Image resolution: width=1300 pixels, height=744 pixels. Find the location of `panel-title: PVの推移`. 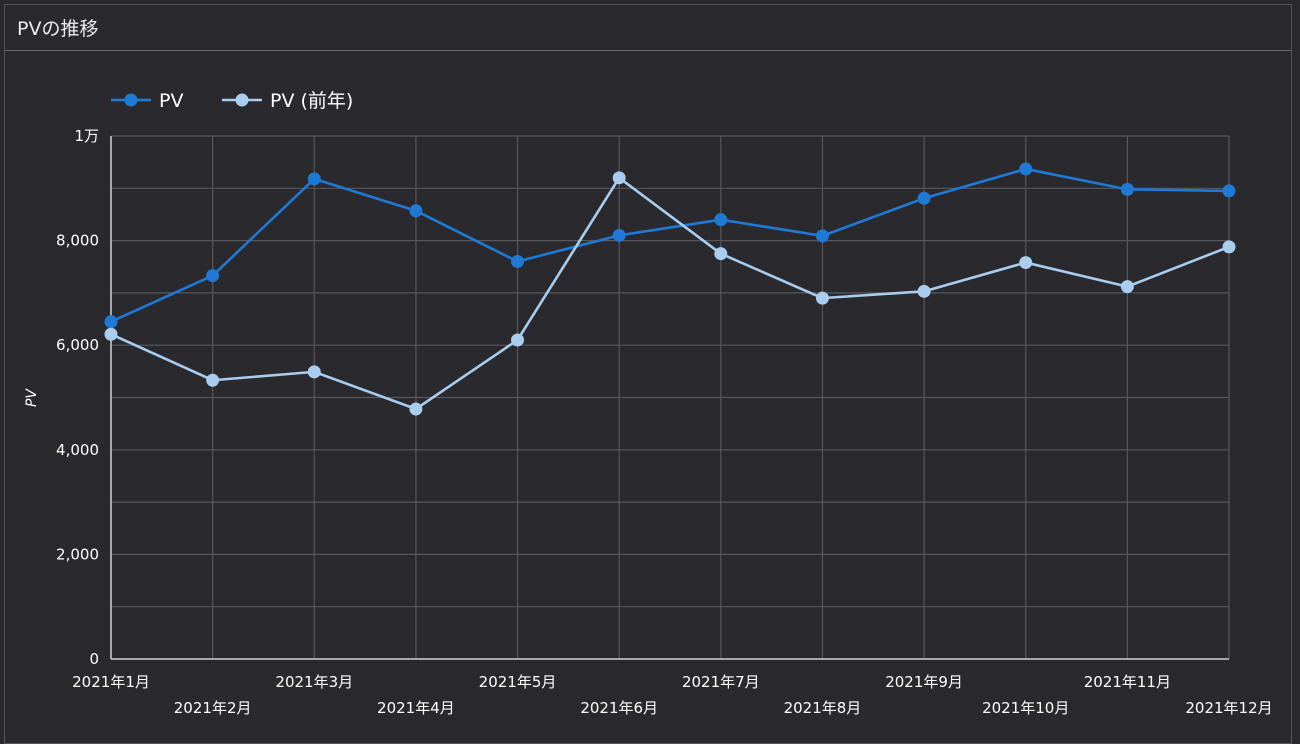

panel-title: PVの推移 is located at coordinates (58, 29).